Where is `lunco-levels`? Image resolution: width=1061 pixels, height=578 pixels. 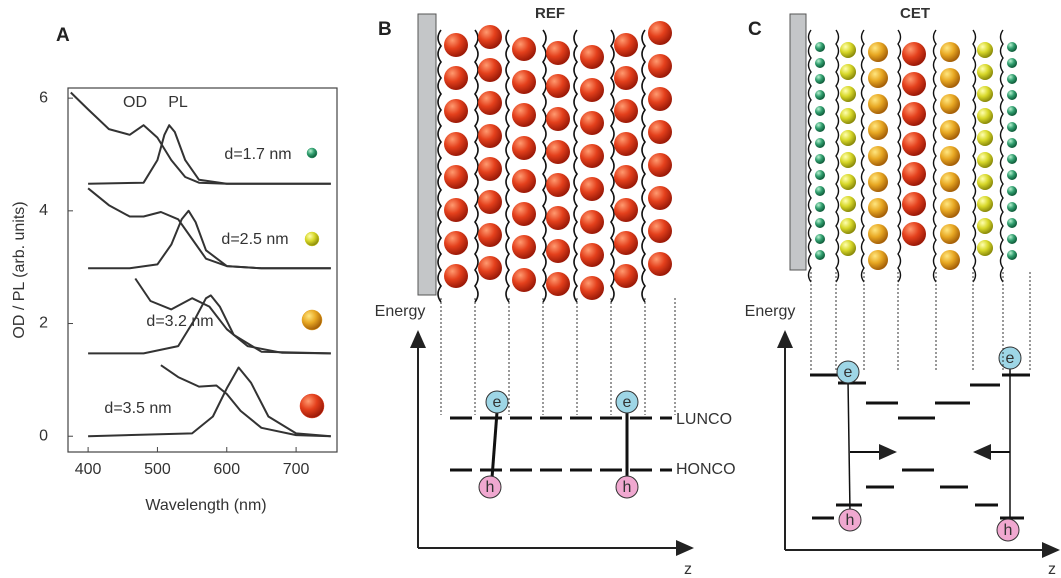
lunco-levels is located at coordinates (920, 396).